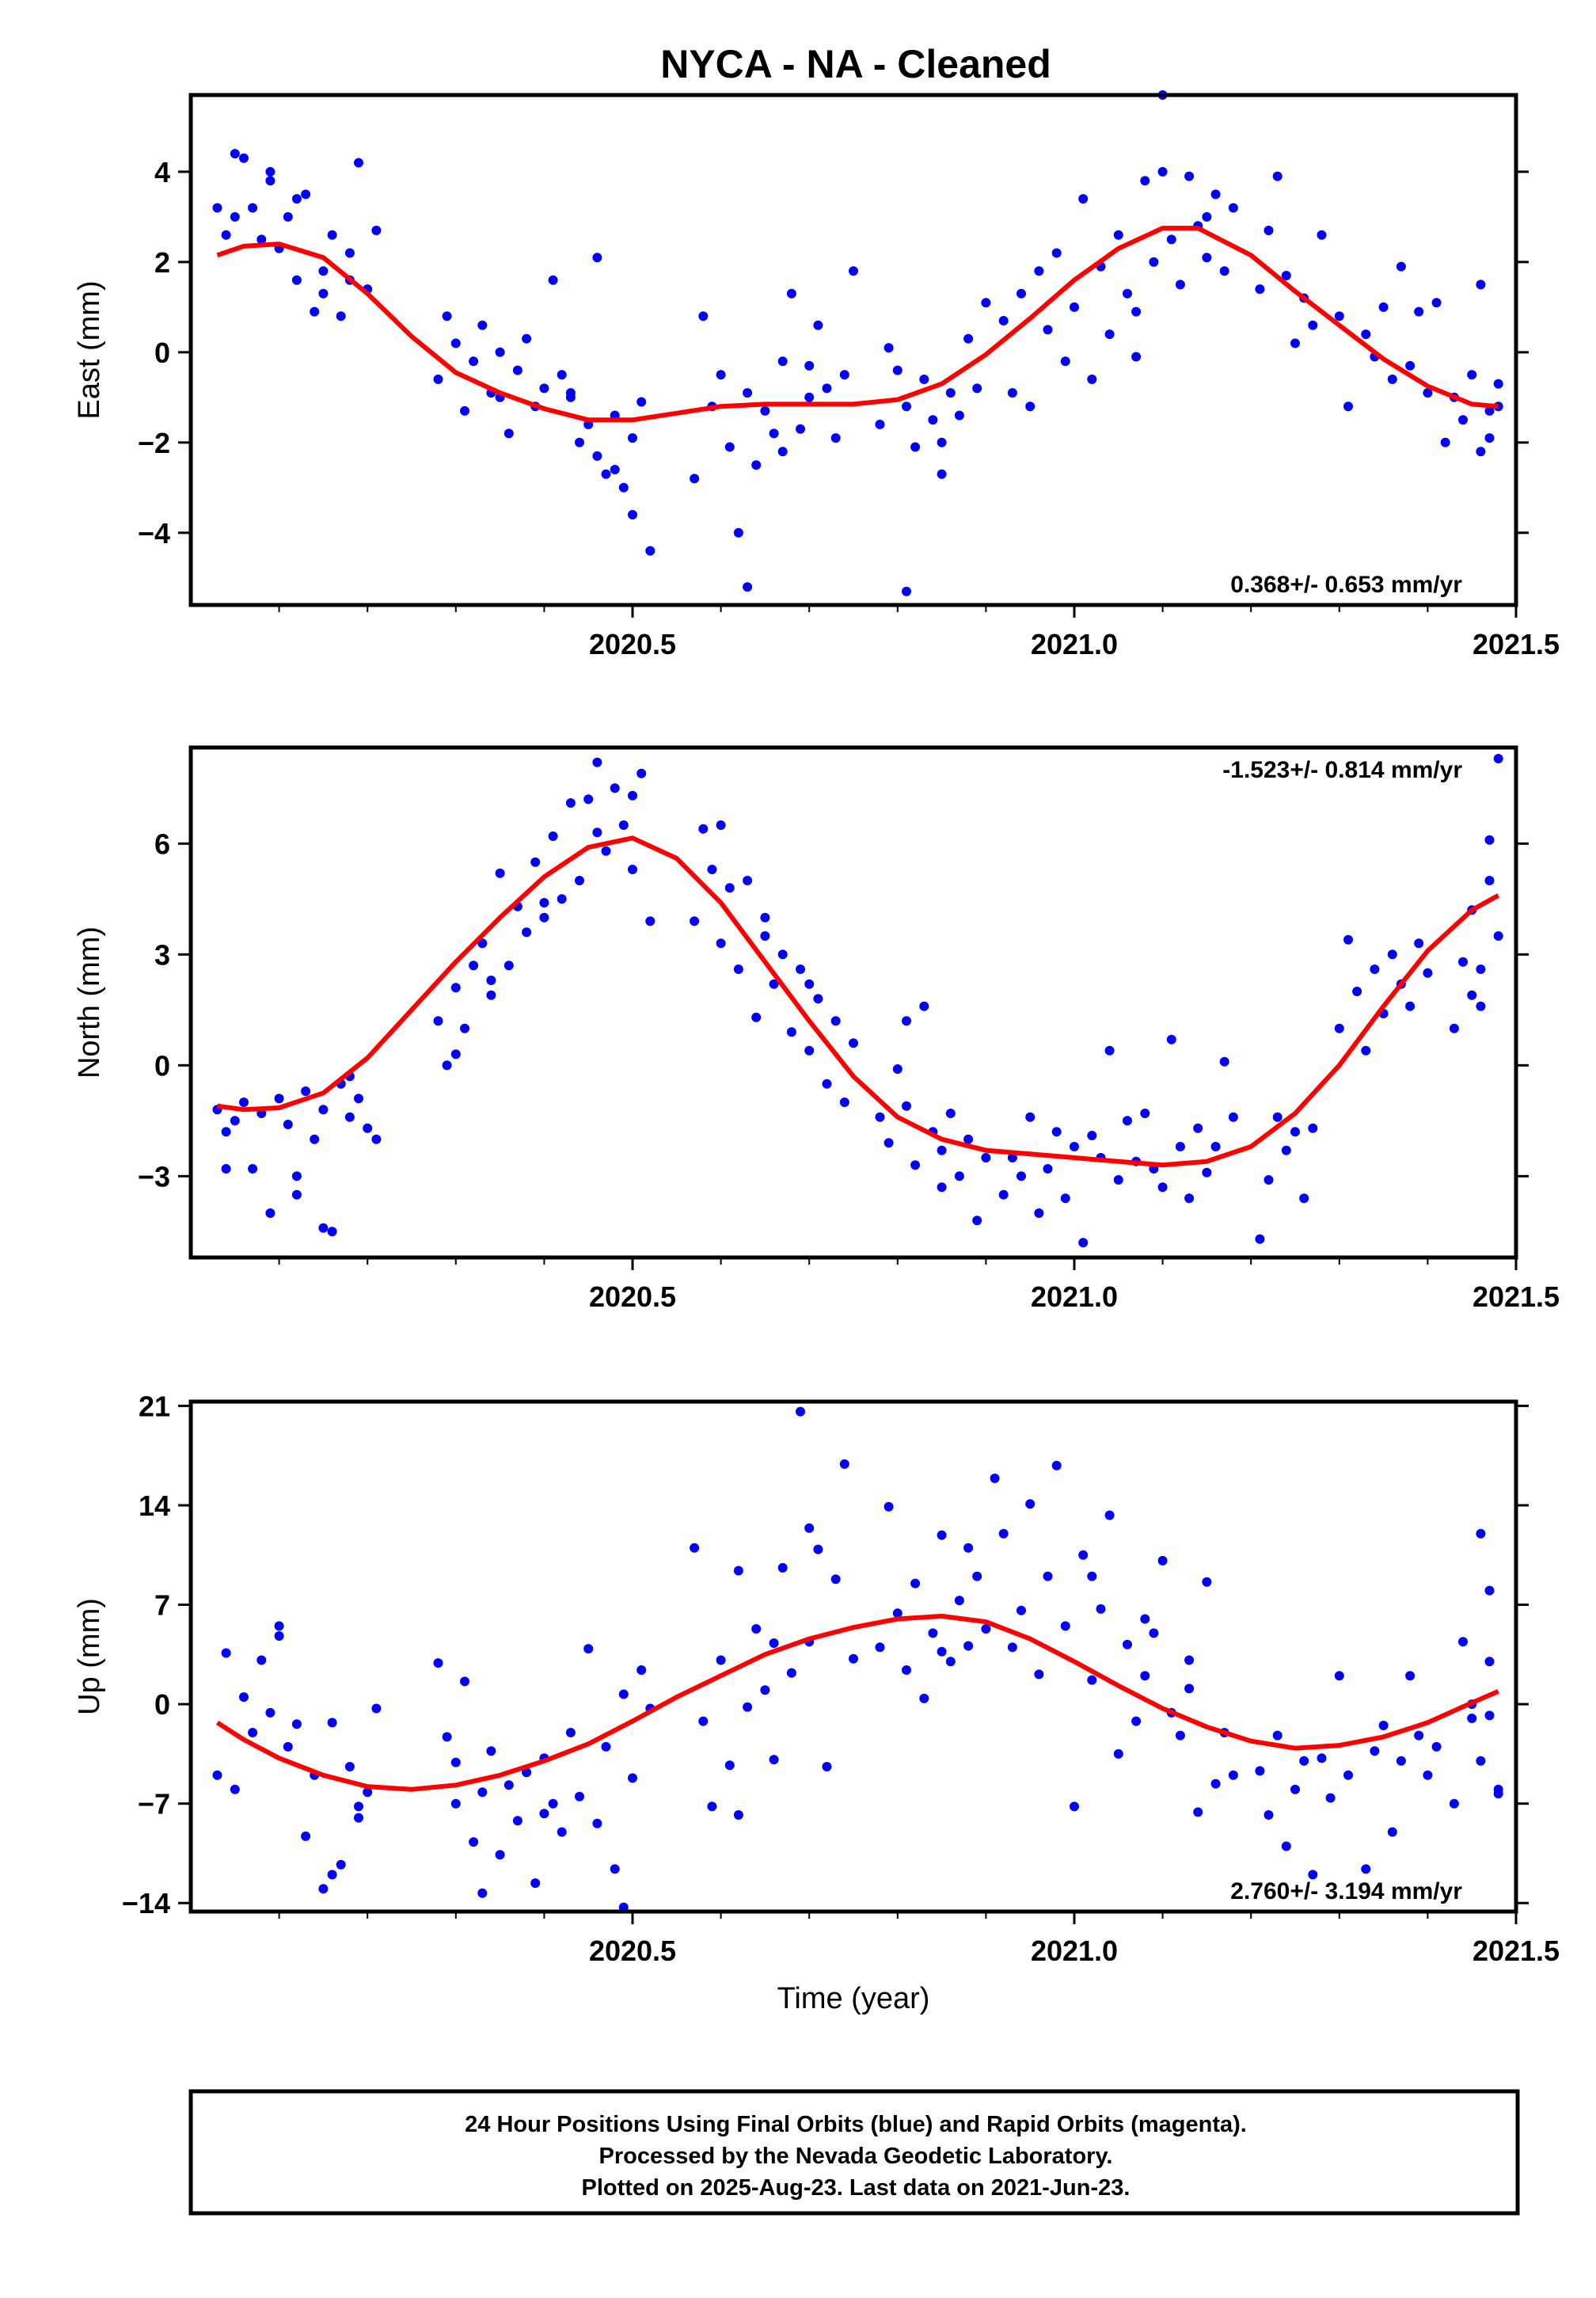  I want to click on footer-frame, so click(854, 2152).